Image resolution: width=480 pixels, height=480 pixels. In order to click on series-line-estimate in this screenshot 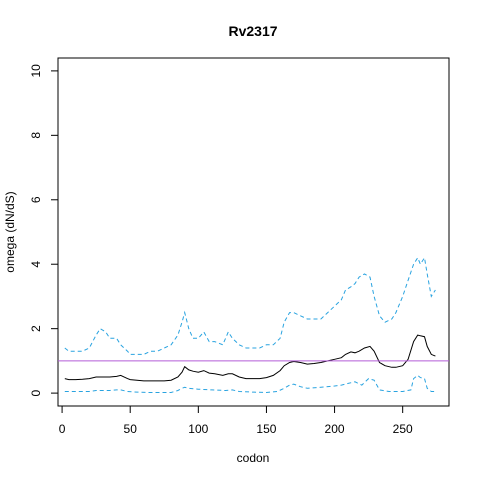, I will do `click(250, 358)`.